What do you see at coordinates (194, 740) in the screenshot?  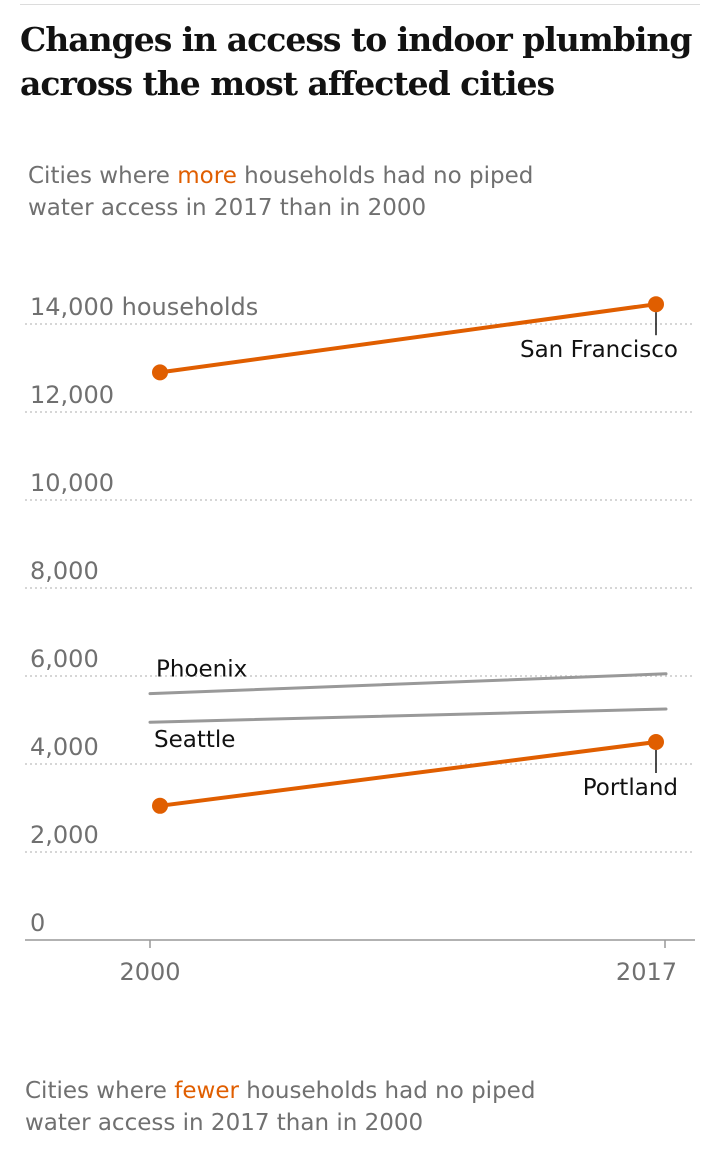 I see `series-label-seattle: Seattle` at bounding box center [194, 740].